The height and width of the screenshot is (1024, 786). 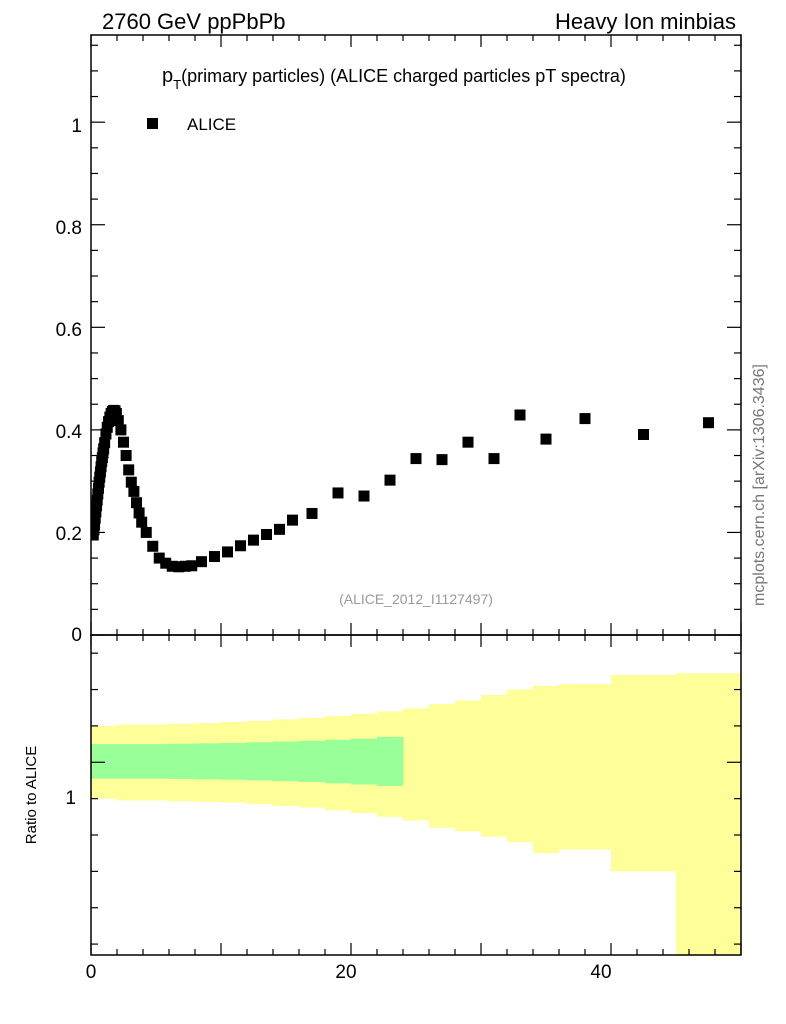 I want to click on xtick-label: 0, so click(x=91, y=972).